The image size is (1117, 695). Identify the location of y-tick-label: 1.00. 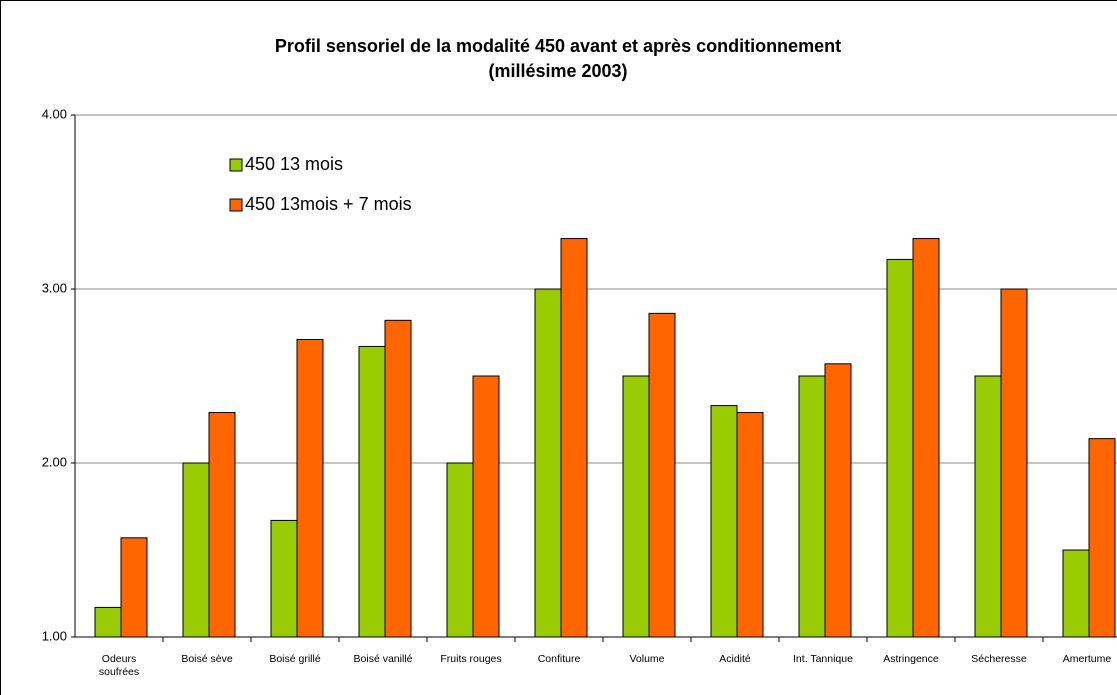
(54, 635).